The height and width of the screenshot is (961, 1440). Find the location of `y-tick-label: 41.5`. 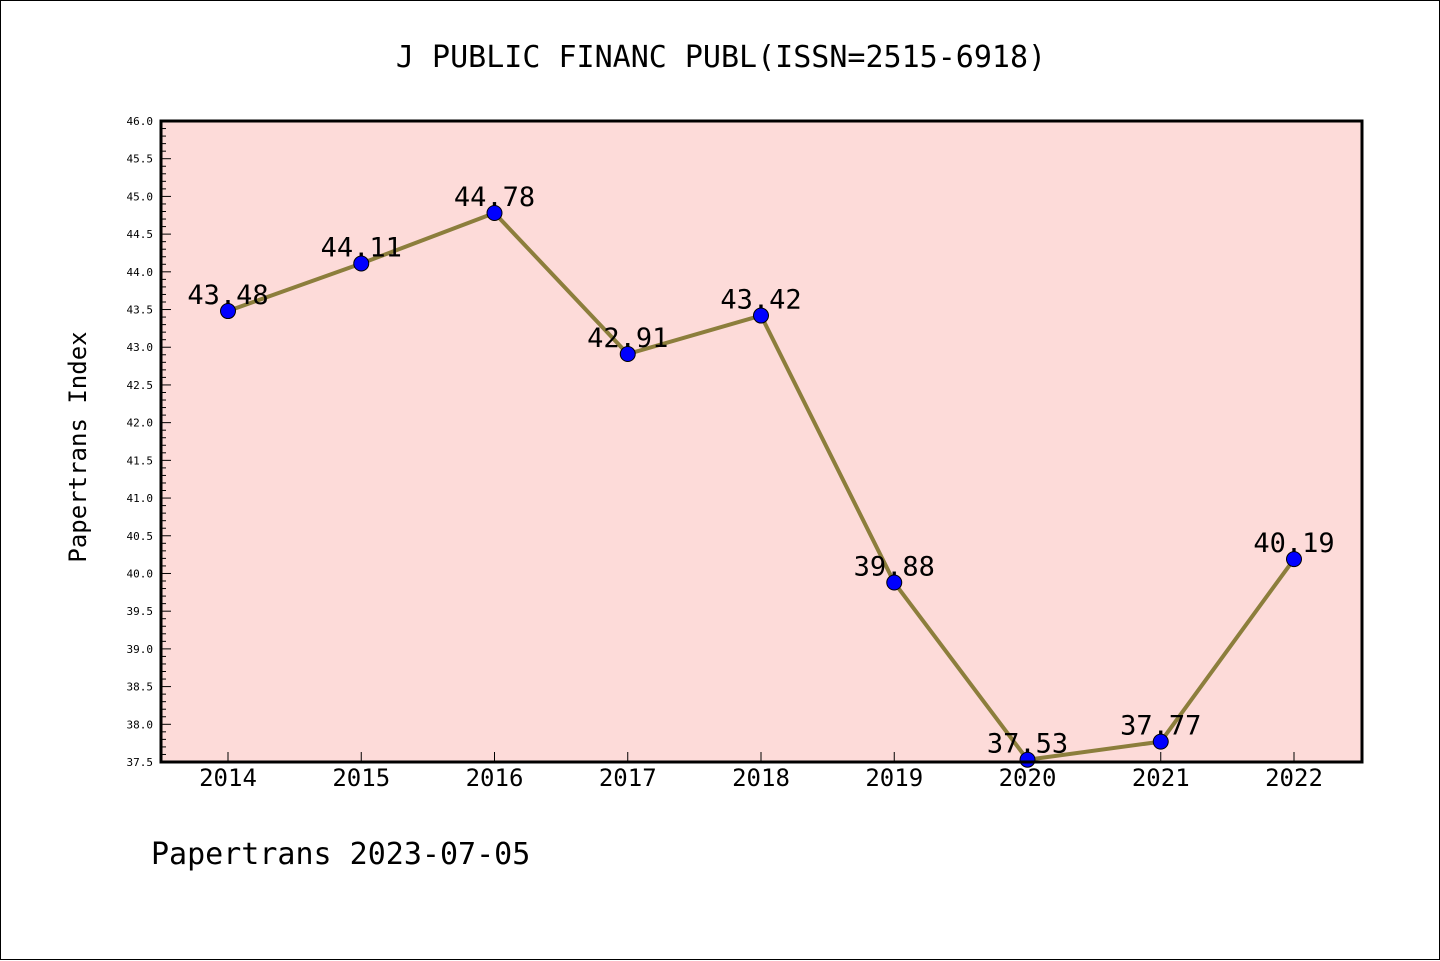

y-tick-label: 41.5 is located at coordinates (140, 460).